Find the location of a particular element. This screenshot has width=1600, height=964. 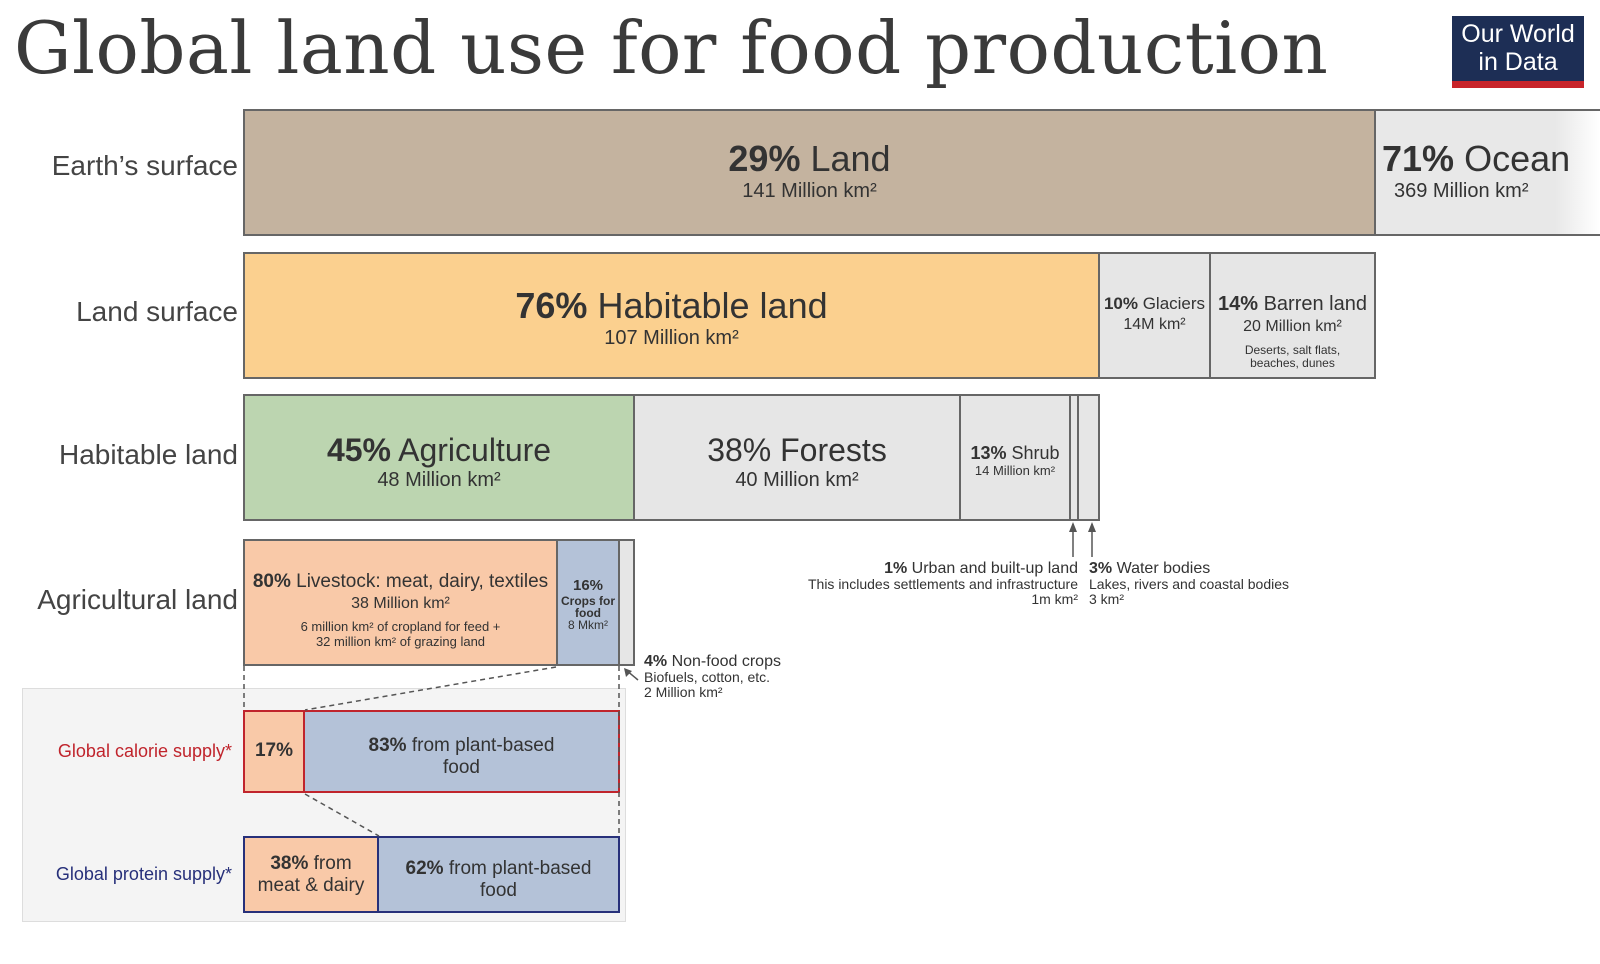

ocean-block: 71% Ocean 369 Million km² is located at coordinates (1487, 172).